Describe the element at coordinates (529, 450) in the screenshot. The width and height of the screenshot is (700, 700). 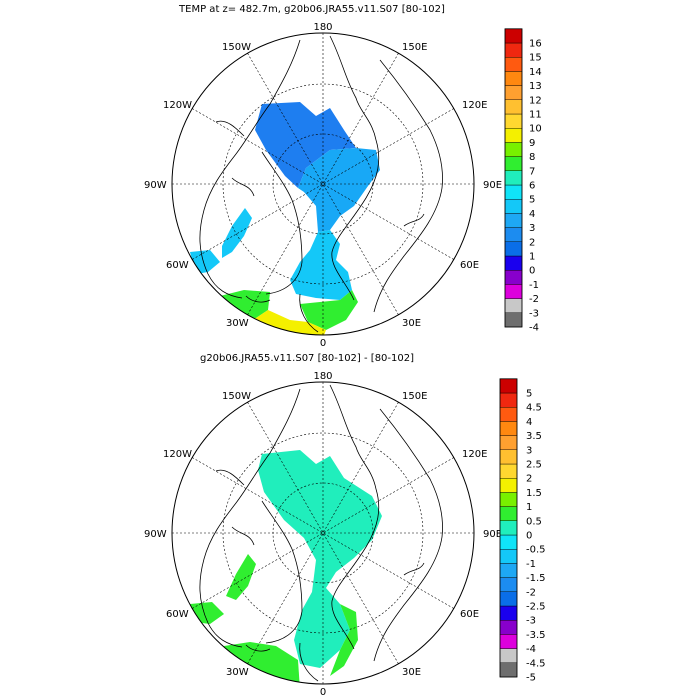
I see `colorbar-tick-label: 3` at that location.